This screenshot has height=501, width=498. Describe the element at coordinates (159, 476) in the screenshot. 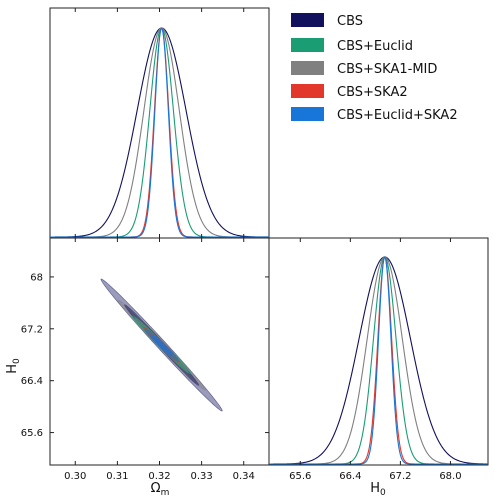

I see `omega-tick-label: 0.32` at that location.